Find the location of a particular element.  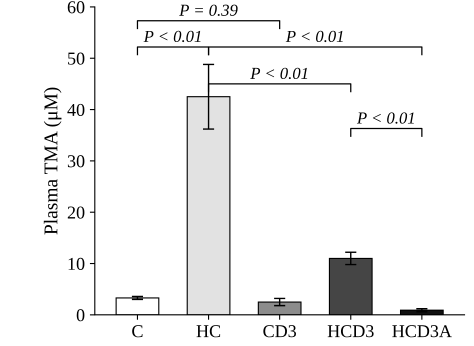

x-tick-label: C is located at coordinates (137, 331).